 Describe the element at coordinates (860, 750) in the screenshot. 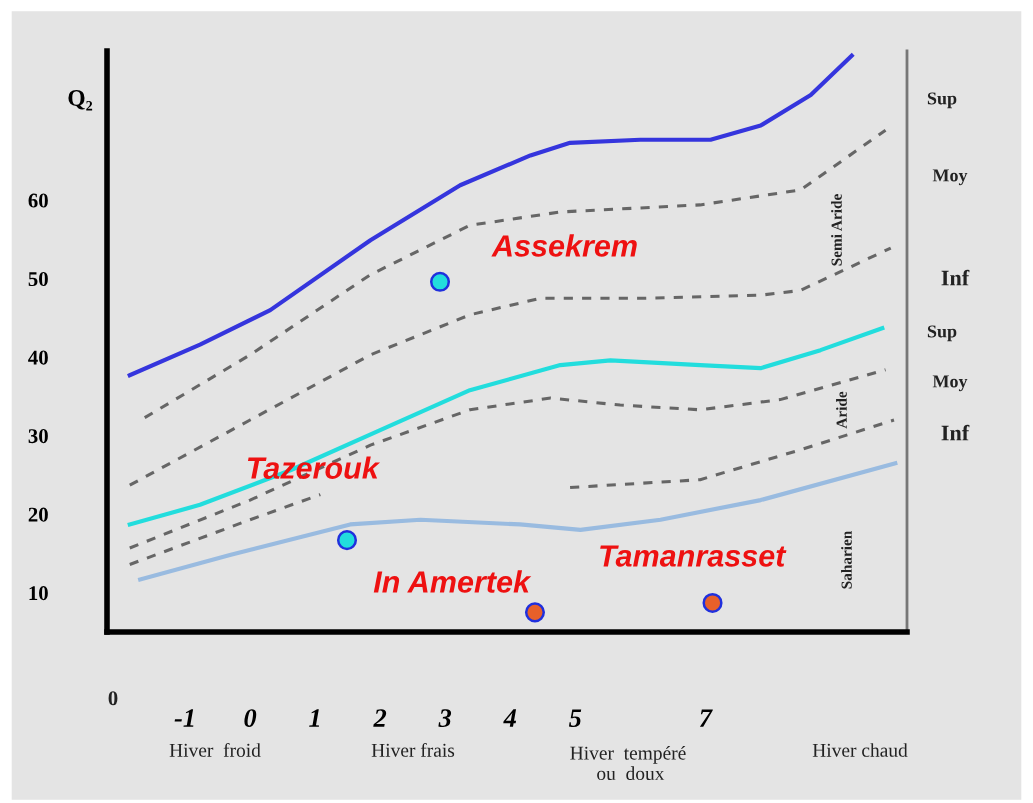

I see `text: Hiver chaud` at that location.